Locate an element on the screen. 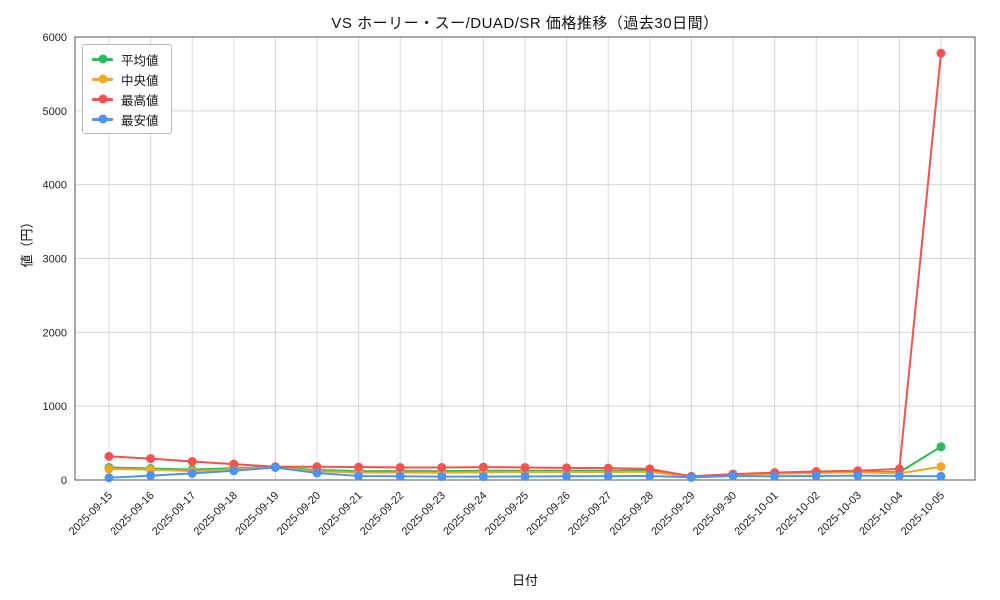  x-tick-label: 2025-09-15 is located at coordinates (91, 514).